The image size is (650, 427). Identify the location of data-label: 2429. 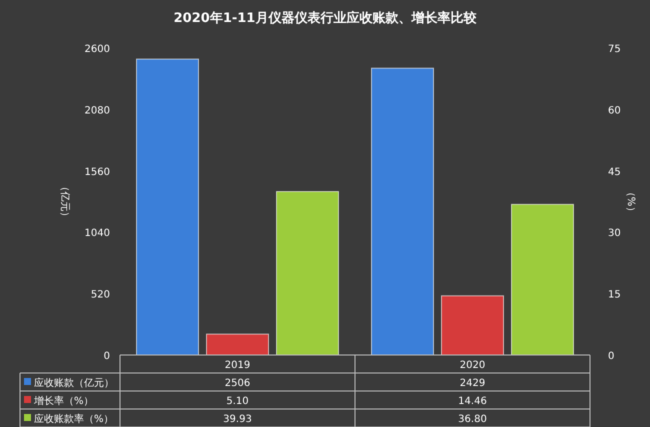
(473, 383).